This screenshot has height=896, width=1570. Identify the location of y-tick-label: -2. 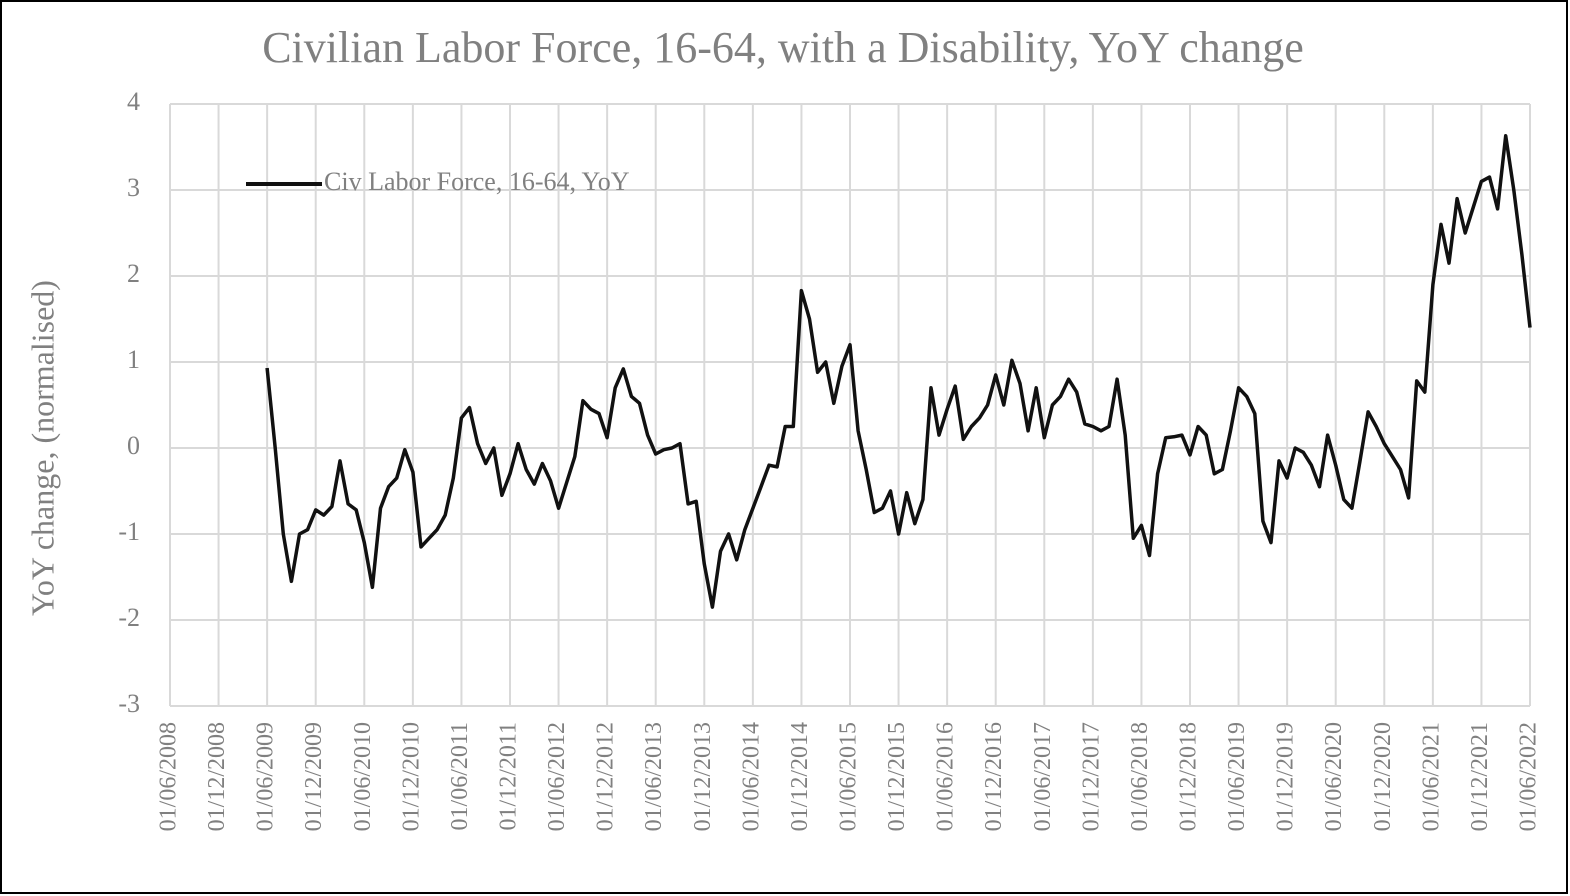
(129, 617).